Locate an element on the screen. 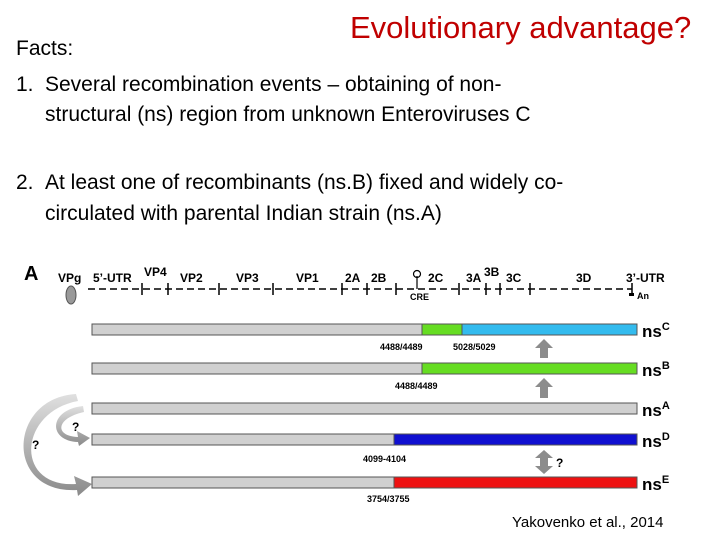 The width and height of the screenshot is (720, 540). label-5utr: 5’-UTR is located at coordinates (112, 278).